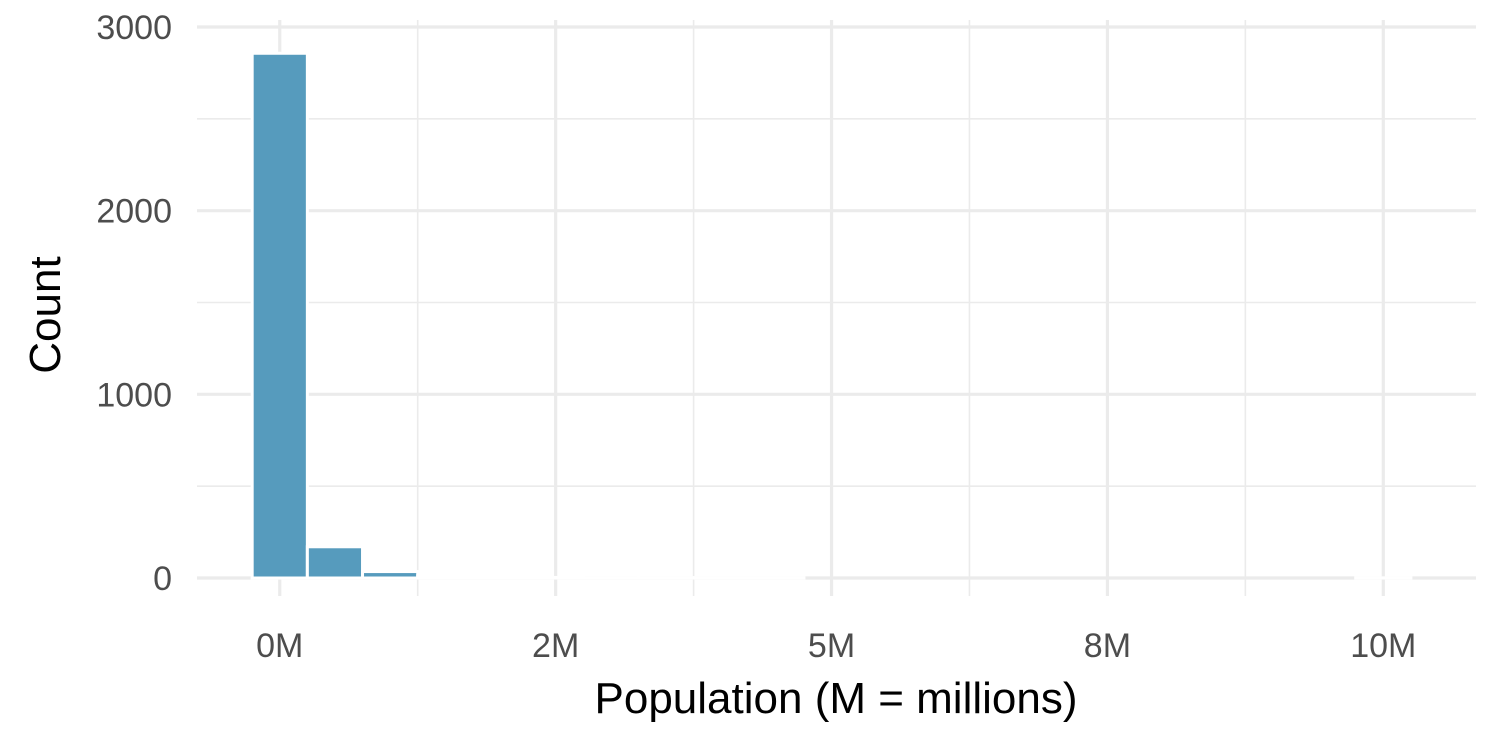 The width and height of the screenshot is (1500, 750). Describe the element at coordinates (134, 212) in the screenshot. I see `y-tick-label: 2000` at that location.